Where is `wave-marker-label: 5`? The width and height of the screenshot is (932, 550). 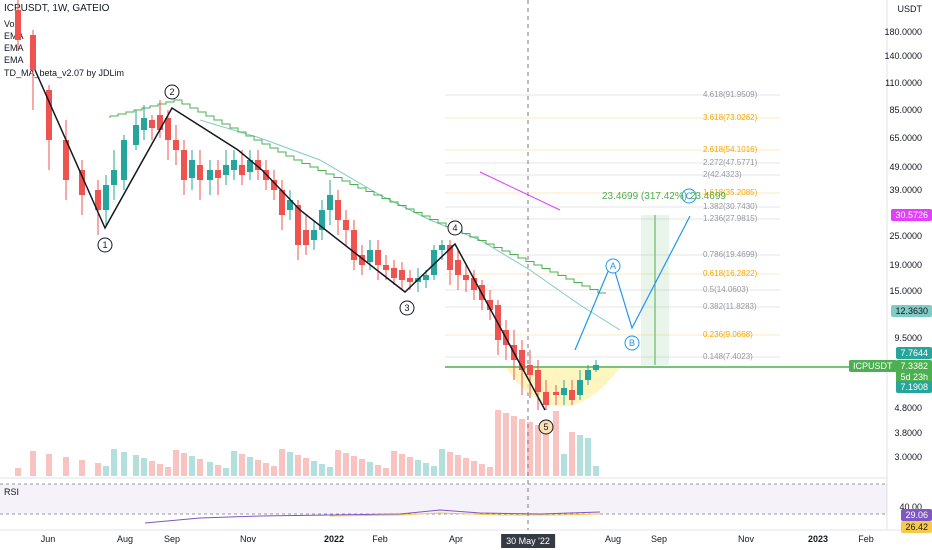
wave-marker-label: 5 is located at coordinates (545, 427).